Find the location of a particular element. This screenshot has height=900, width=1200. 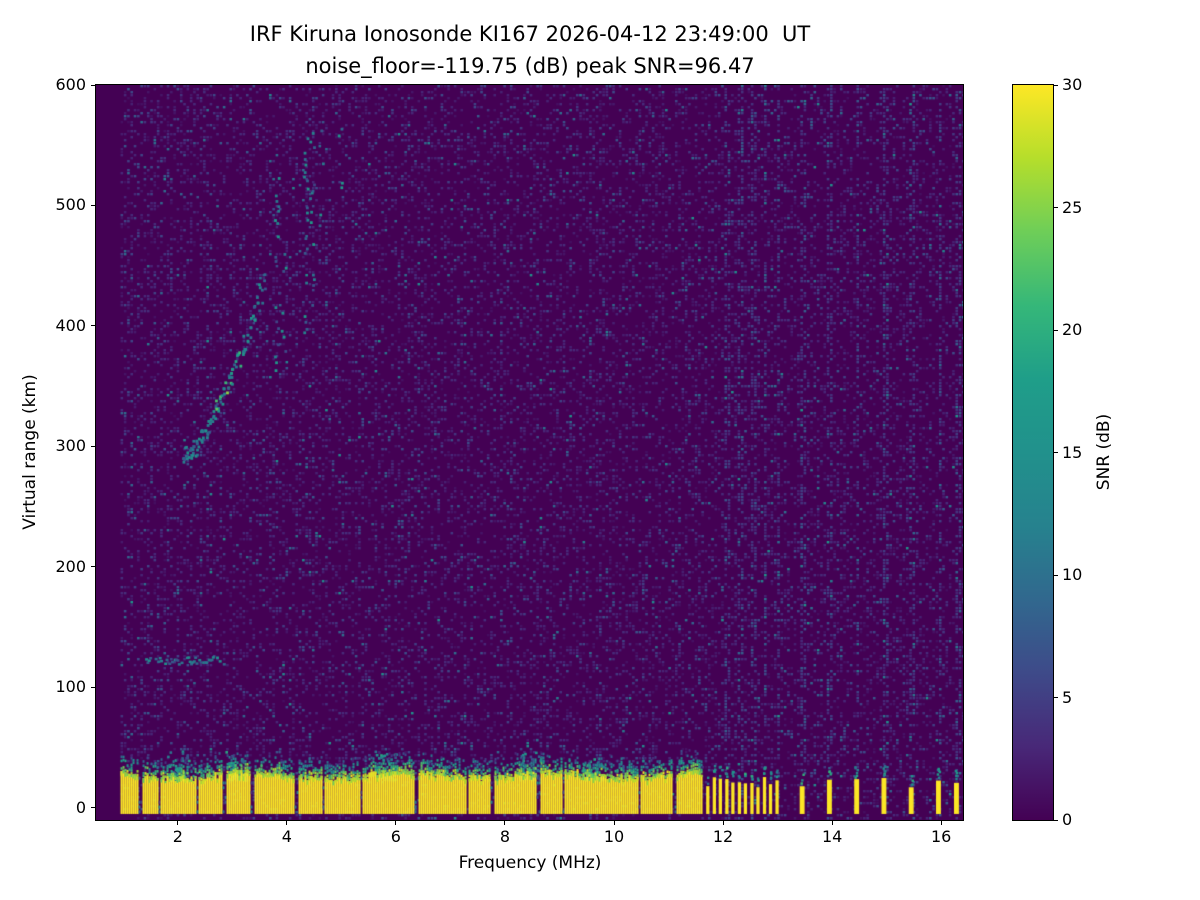

colorbar-gradient is located at coordinates (1033, 452).